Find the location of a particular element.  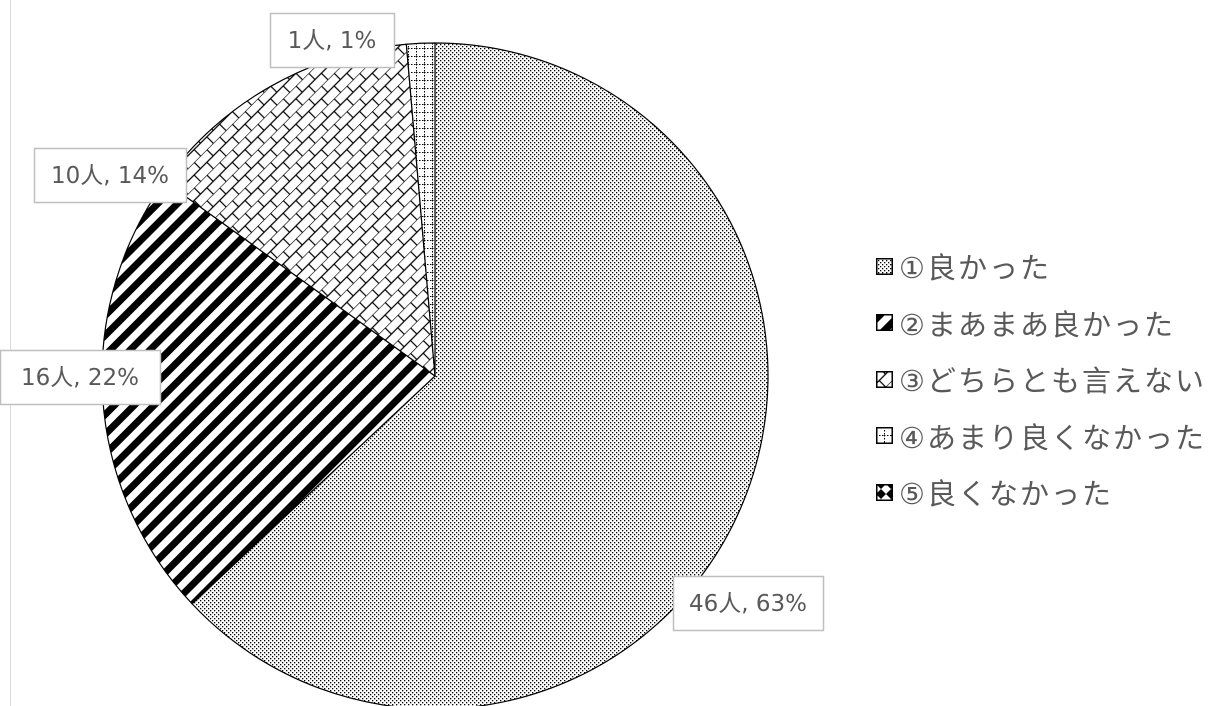

data-label-text: 10人, 14% is located at coordinates (110, 176).